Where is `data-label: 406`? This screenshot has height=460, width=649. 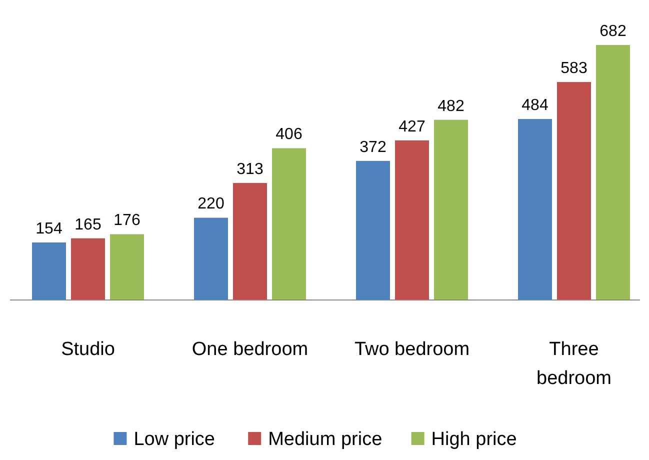
data-label: 406 is located at coordinates (289, 135).